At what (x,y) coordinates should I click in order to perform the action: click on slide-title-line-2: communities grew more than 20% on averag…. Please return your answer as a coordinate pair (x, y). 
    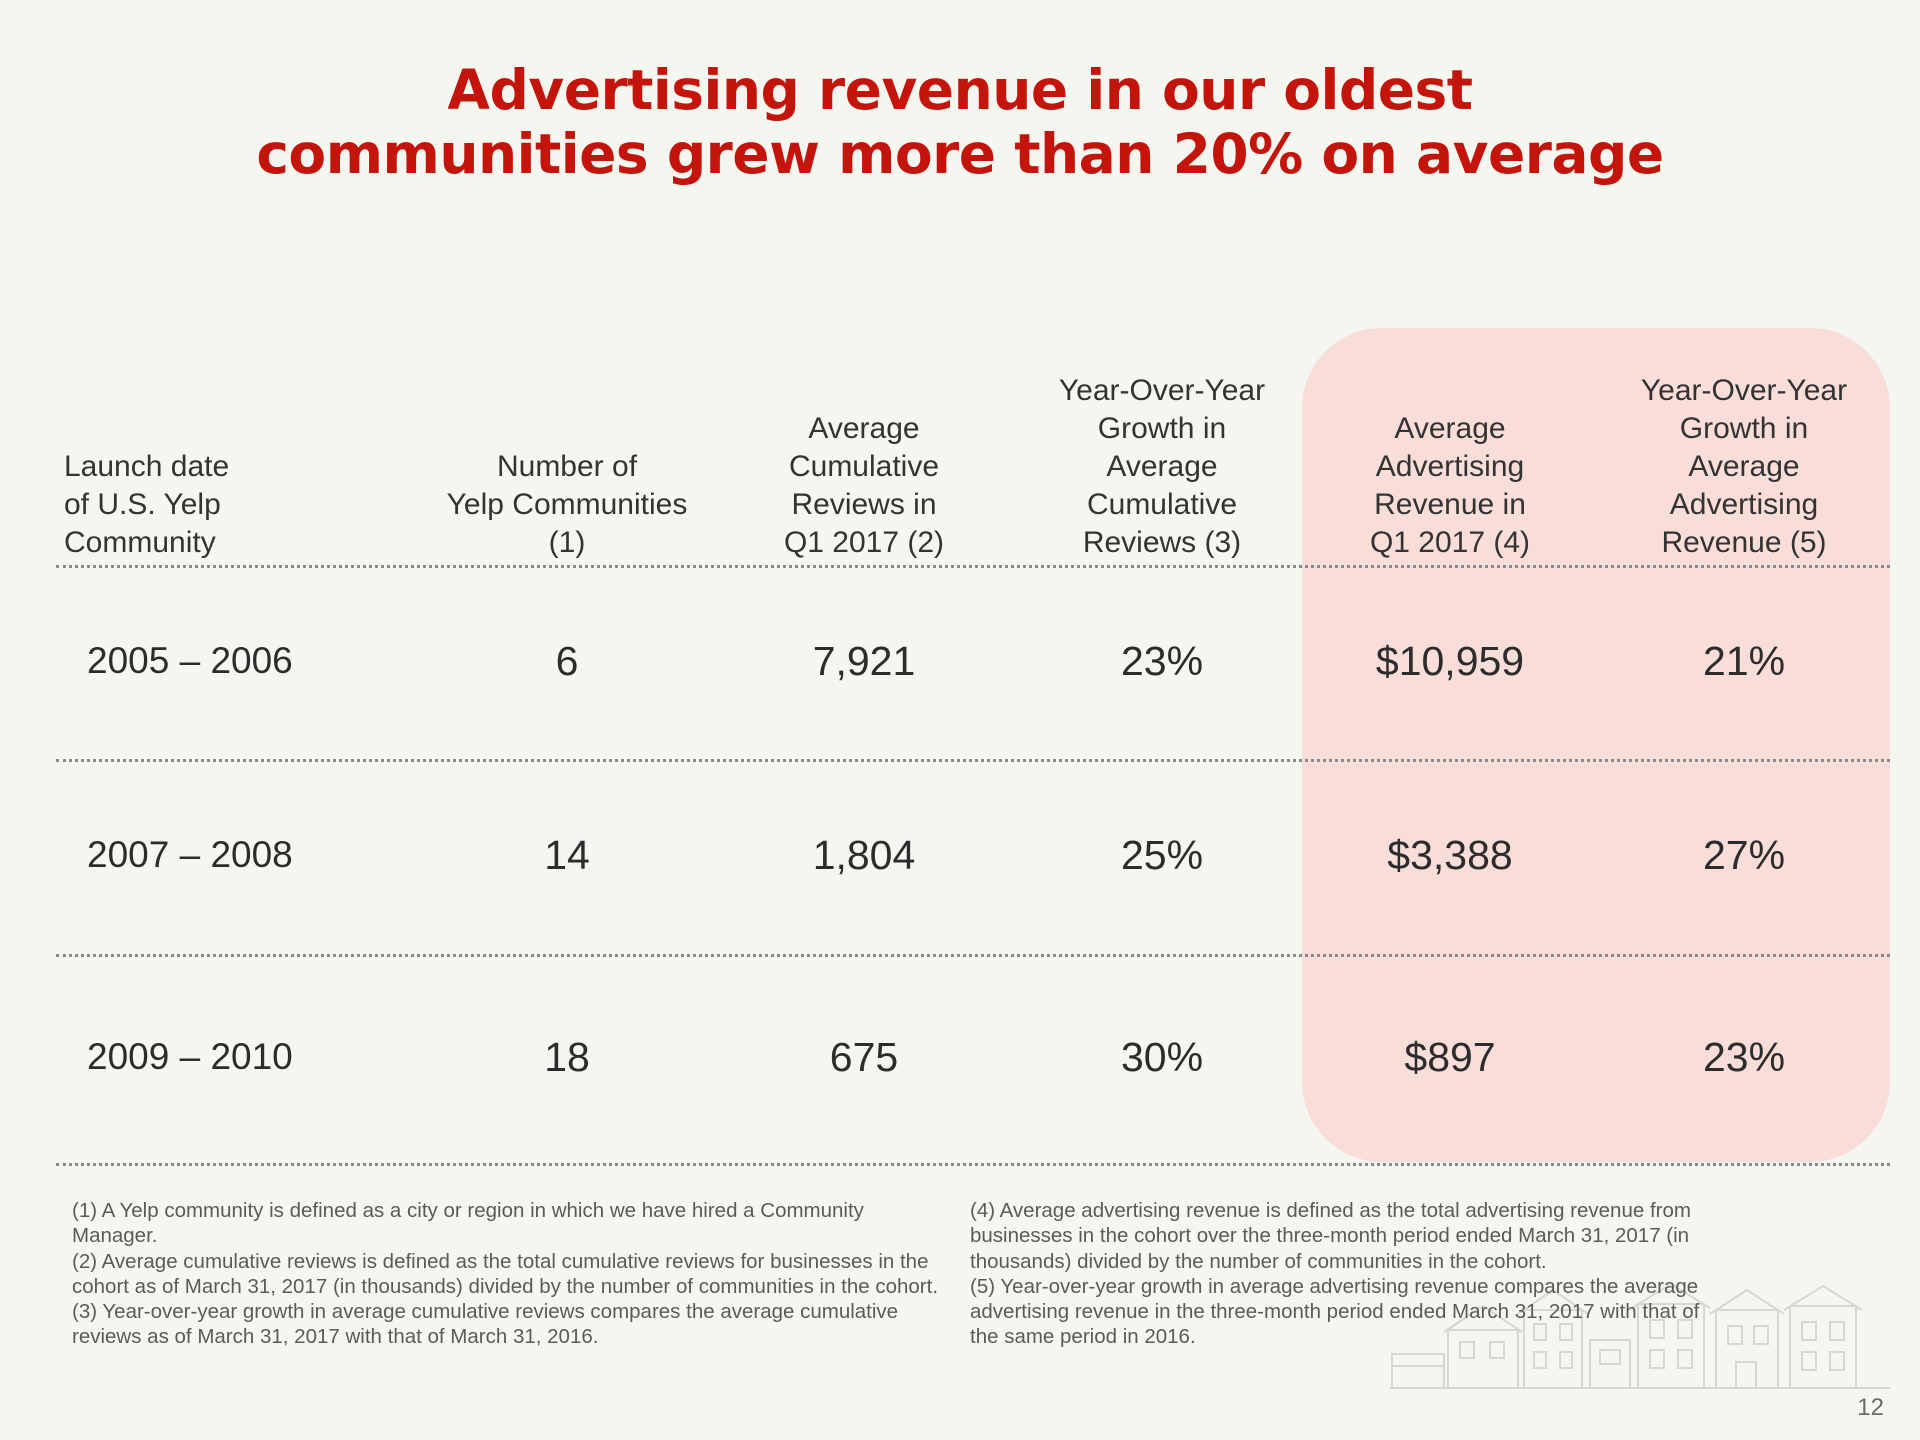
    Looking at the image, I should click on (960, 154).